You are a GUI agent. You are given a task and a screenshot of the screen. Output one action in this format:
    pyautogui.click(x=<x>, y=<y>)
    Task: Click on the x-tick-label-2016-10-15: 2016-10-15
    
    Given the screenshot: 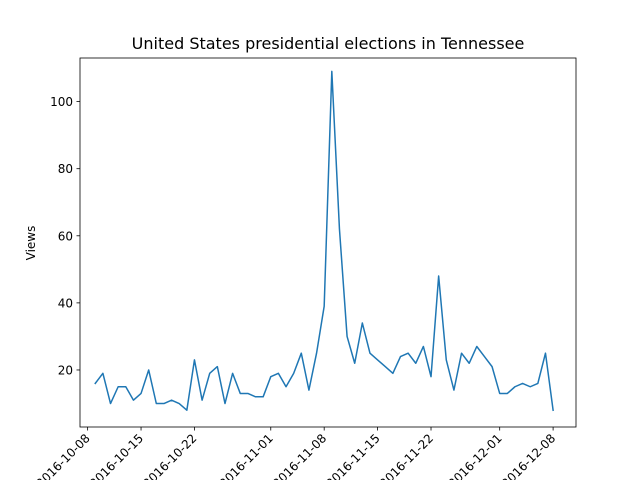 What is the action you would take?
    pyautogui.click(x=116, y=455)
    